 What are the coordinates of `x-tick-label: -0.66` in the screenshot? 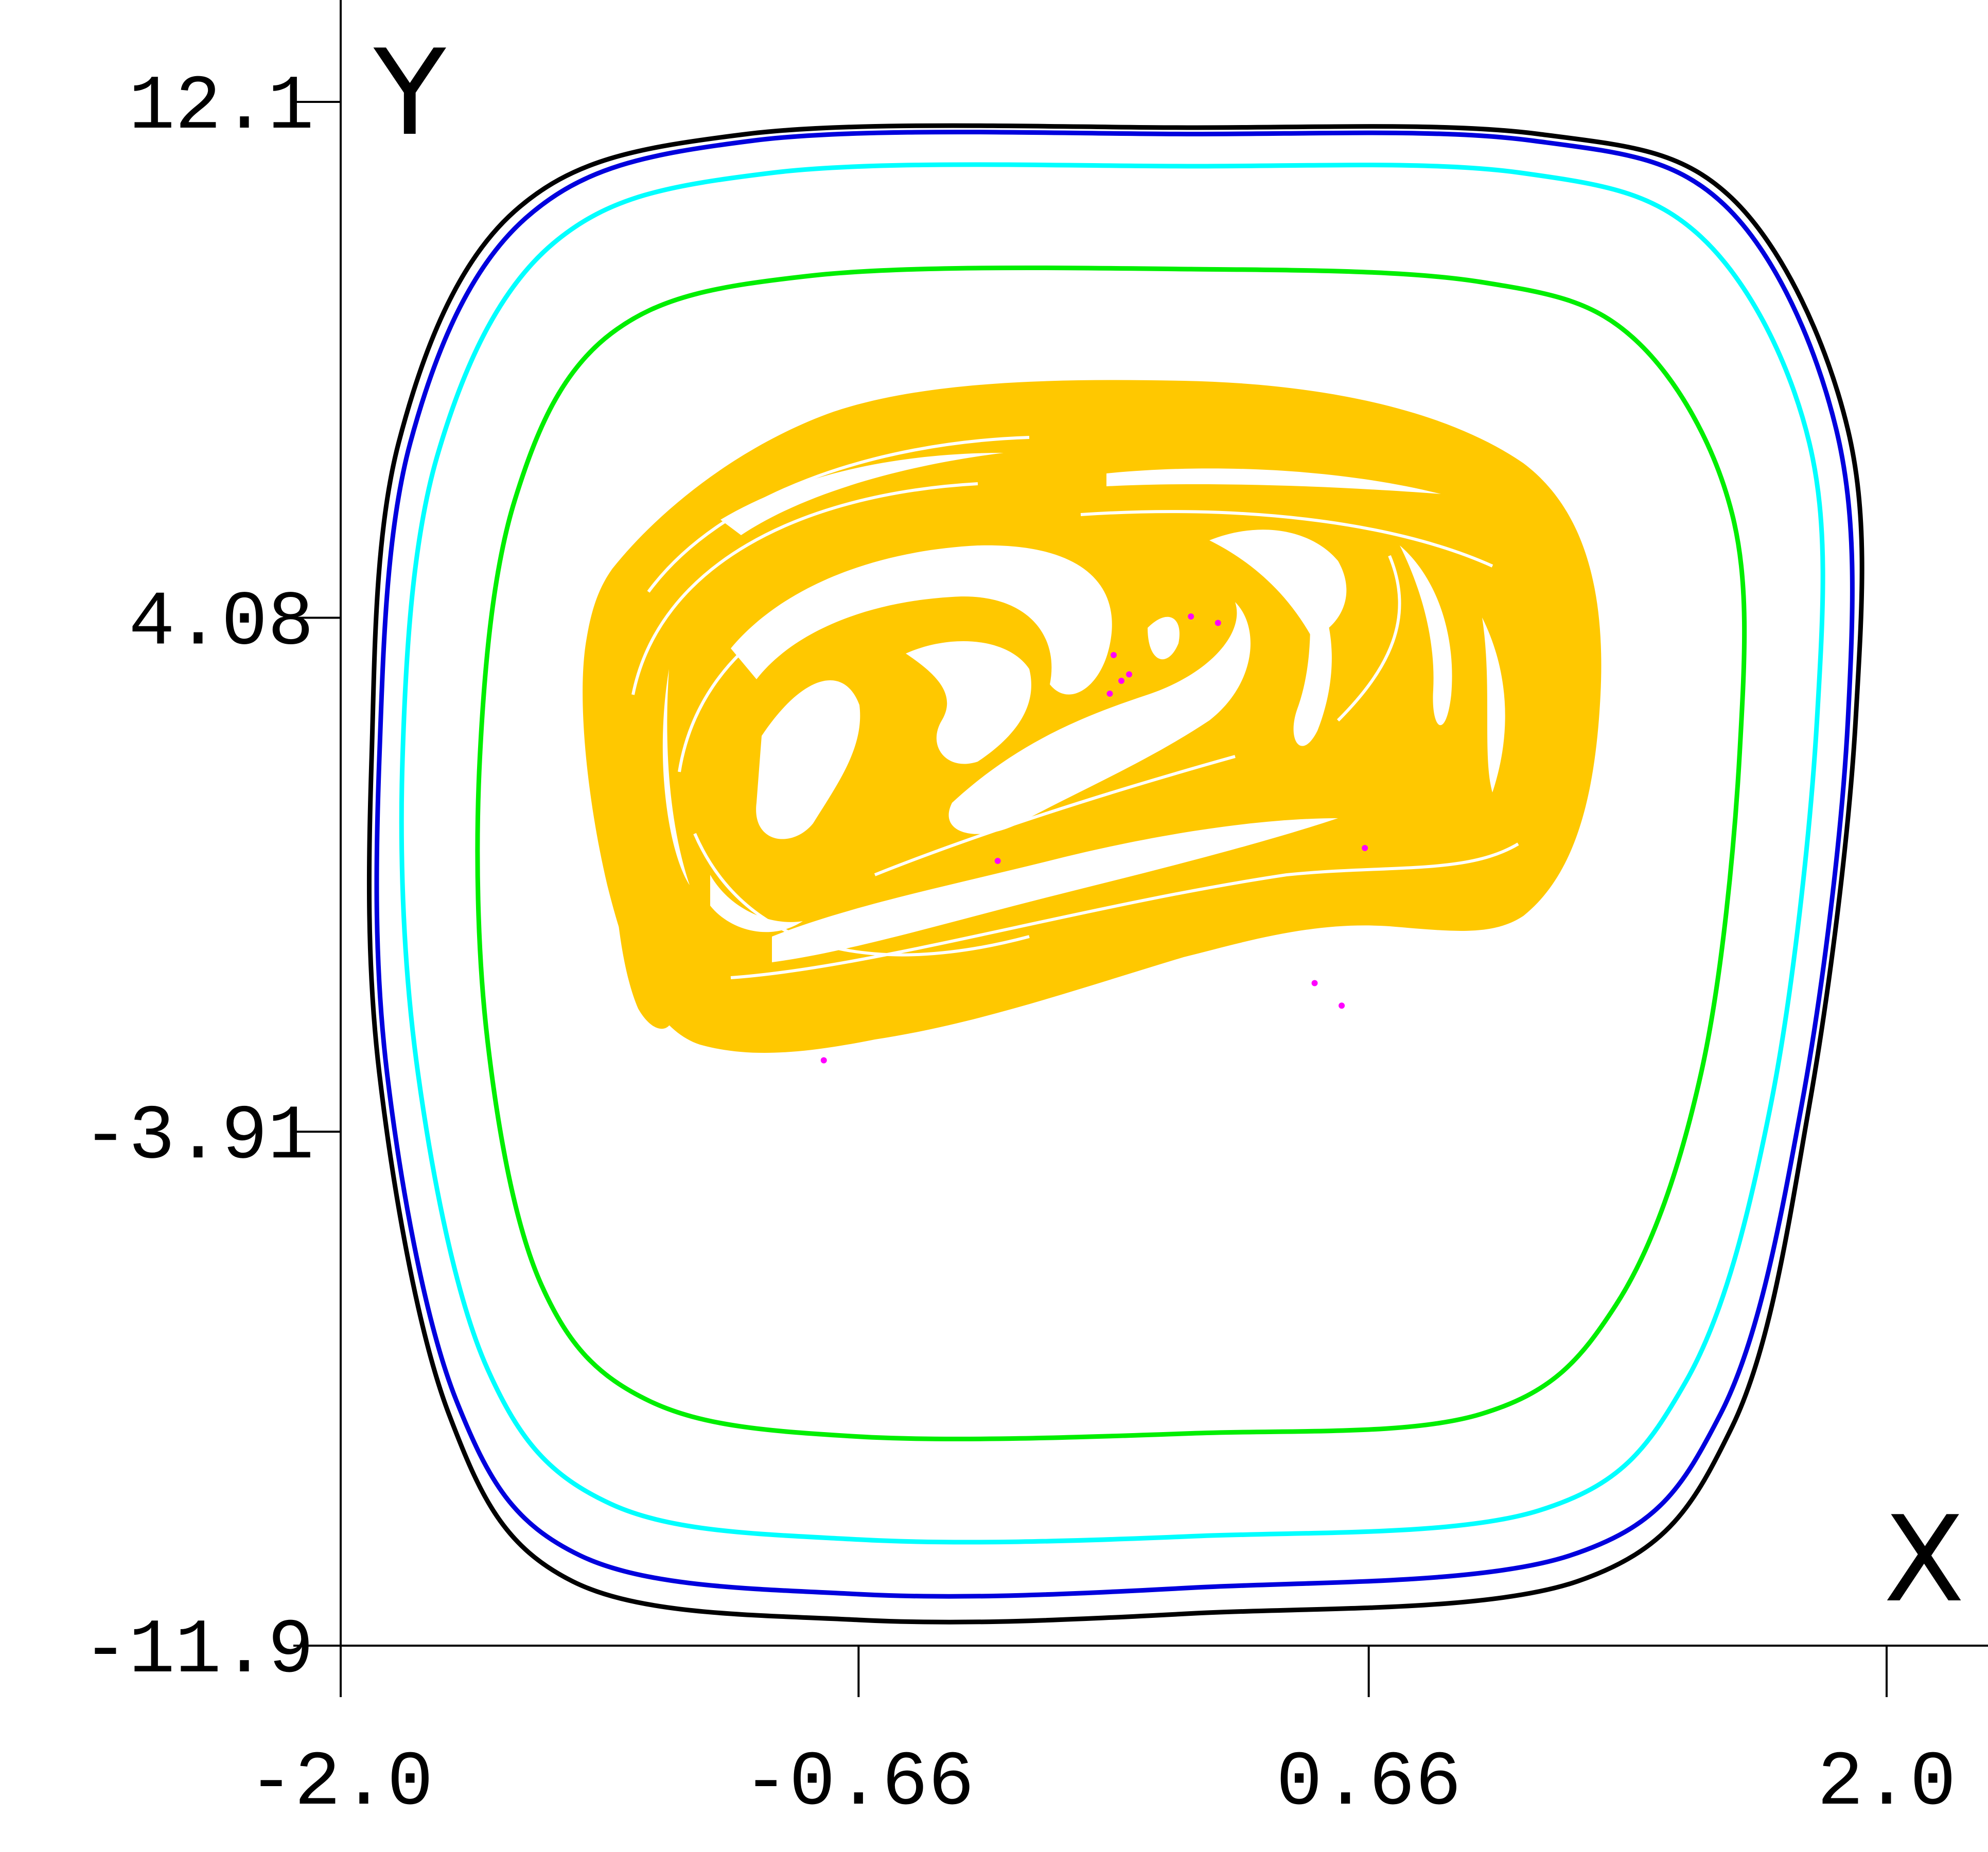 It's located at (858, 1783).